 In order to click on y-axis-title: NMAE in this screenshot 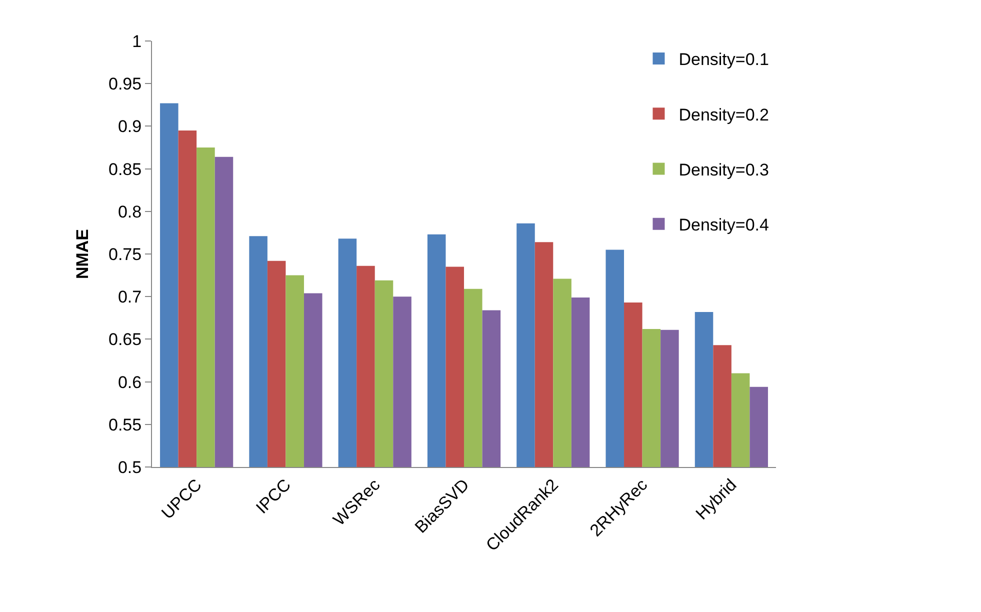, I will do `click(82, 254)`.